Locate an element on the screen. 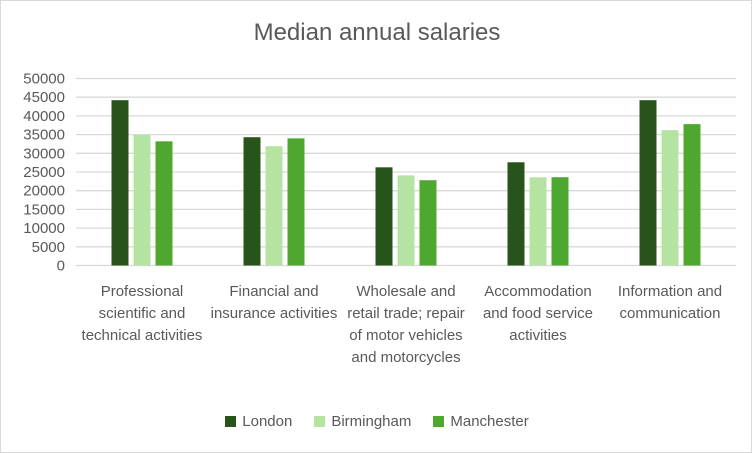  legend-item-birmingham: Birmingham is located at coordinates (362, 421).